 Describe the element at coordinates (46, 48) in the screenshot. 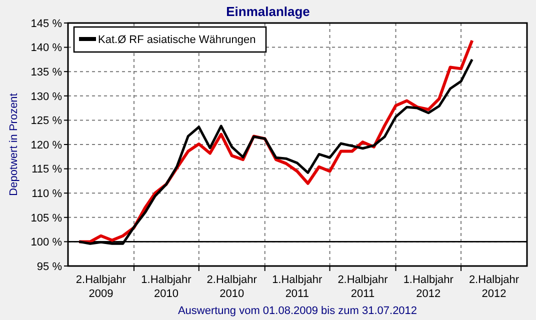

I see `y-tick-label: 140 %` at that location.